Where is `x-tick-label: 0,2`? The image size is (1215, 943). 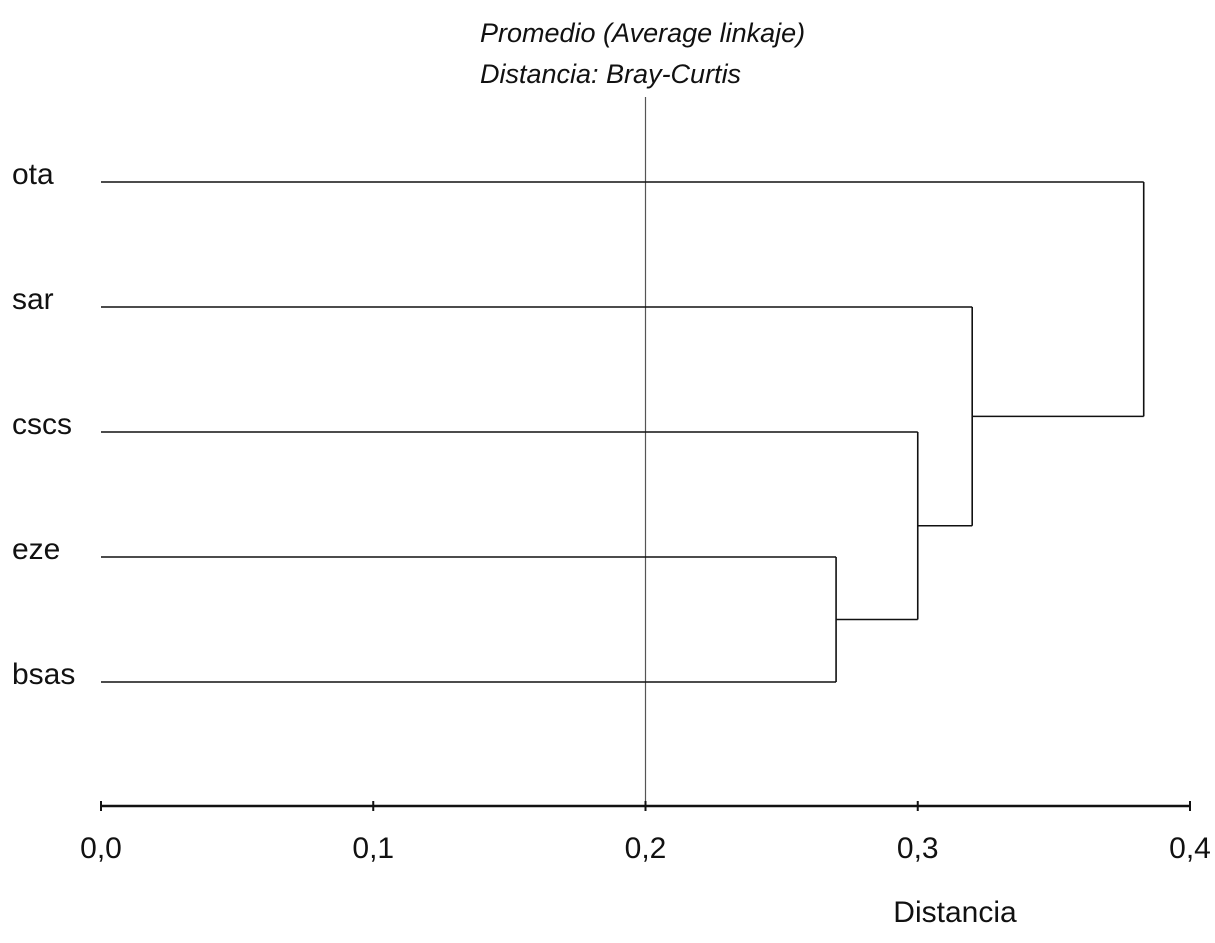 x-tick-label: 0,2 is located at coordinates (646, 848).